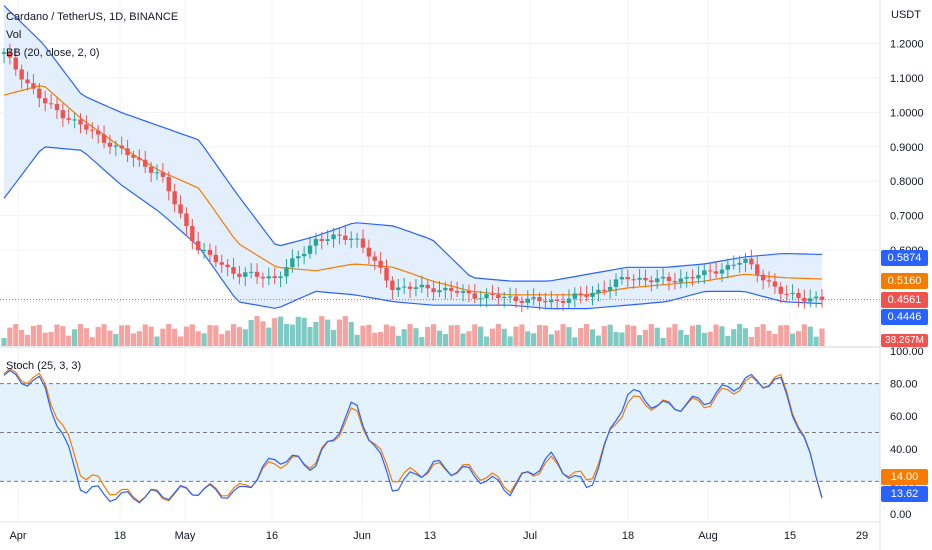 The image size is (932, 550). Describe the element at coordinates (904, 258) in the screenshot. I see `bb-upper-tag: 0.5874` at that location.